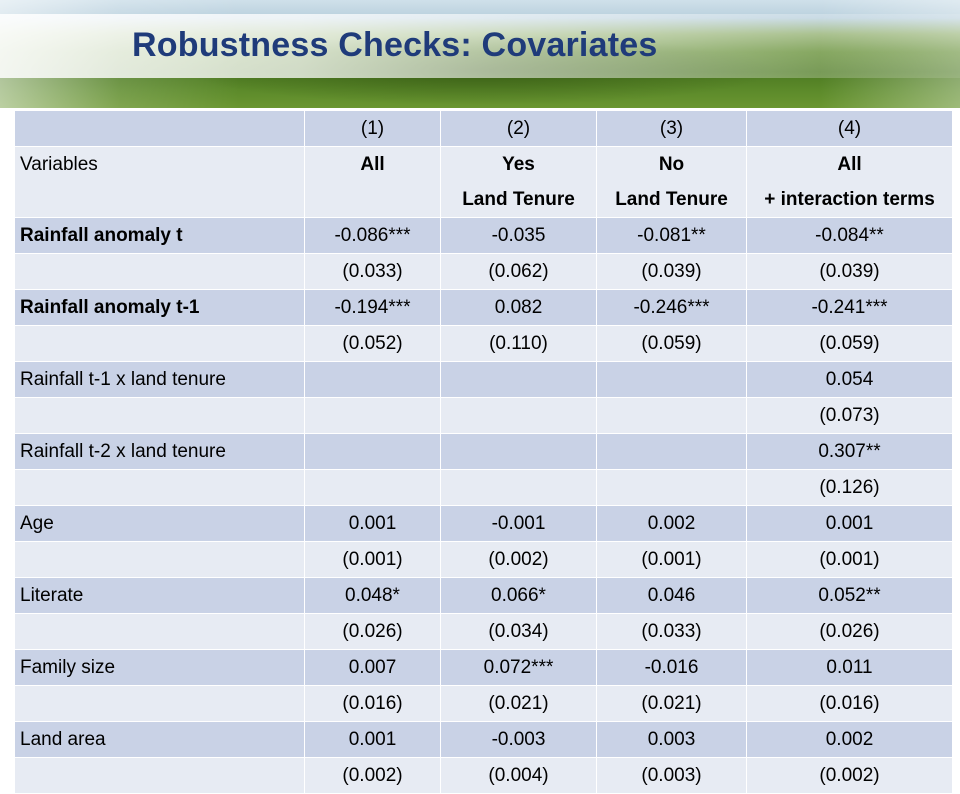 Image resolution: width=960 pixels, height=794 pixels. I want to click on coefficient-row: Rainfall t-2 x land tenure 0.307**, so click(483, 451).